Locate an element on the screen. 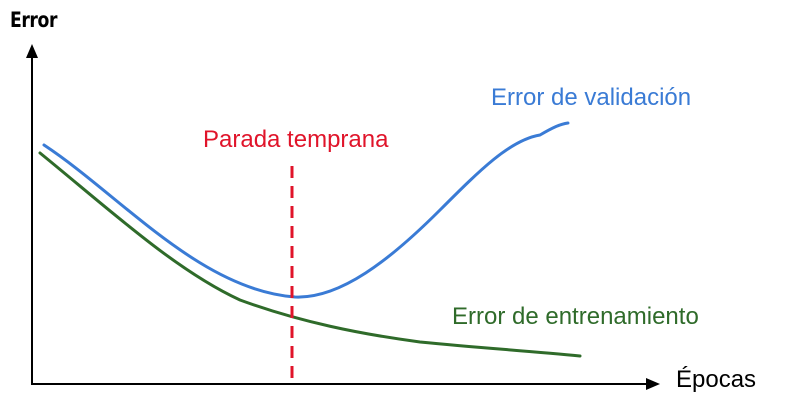 The image size is (788, 401). early-stopping-label: Parada temprana is located at coordinates (296, 139).